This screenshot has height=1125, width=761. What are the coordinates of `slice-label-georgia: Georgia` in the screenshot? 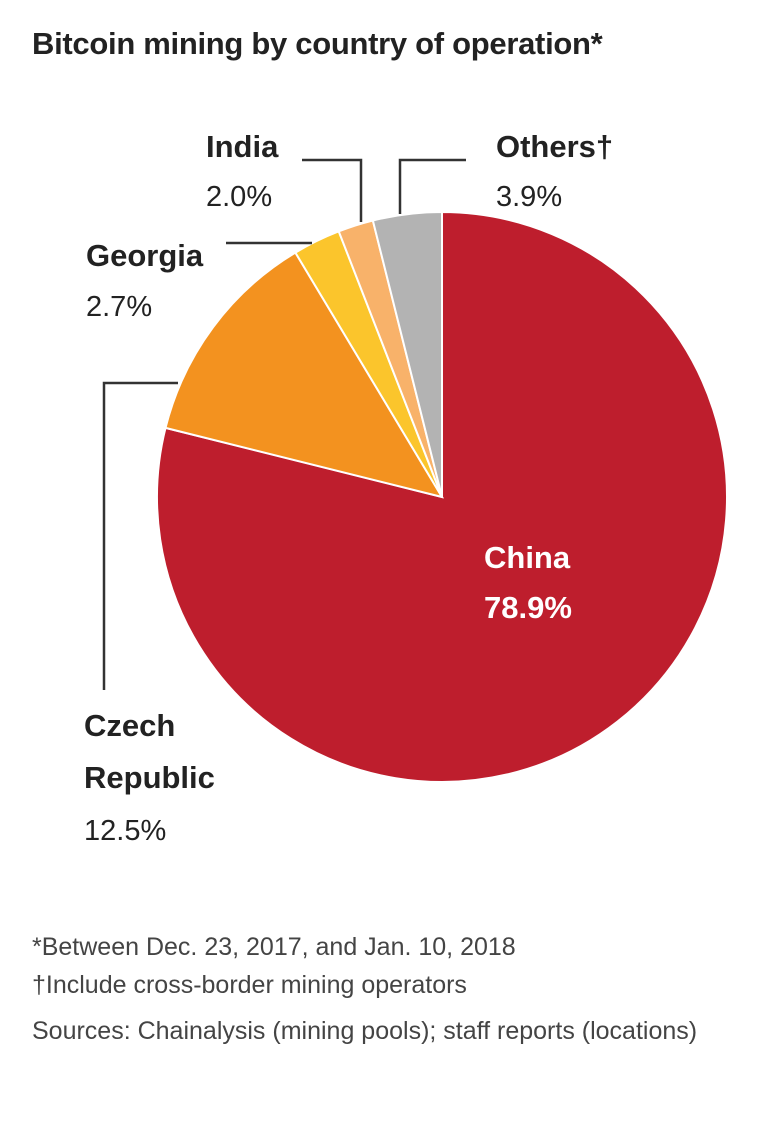 It's located at (145, 255).